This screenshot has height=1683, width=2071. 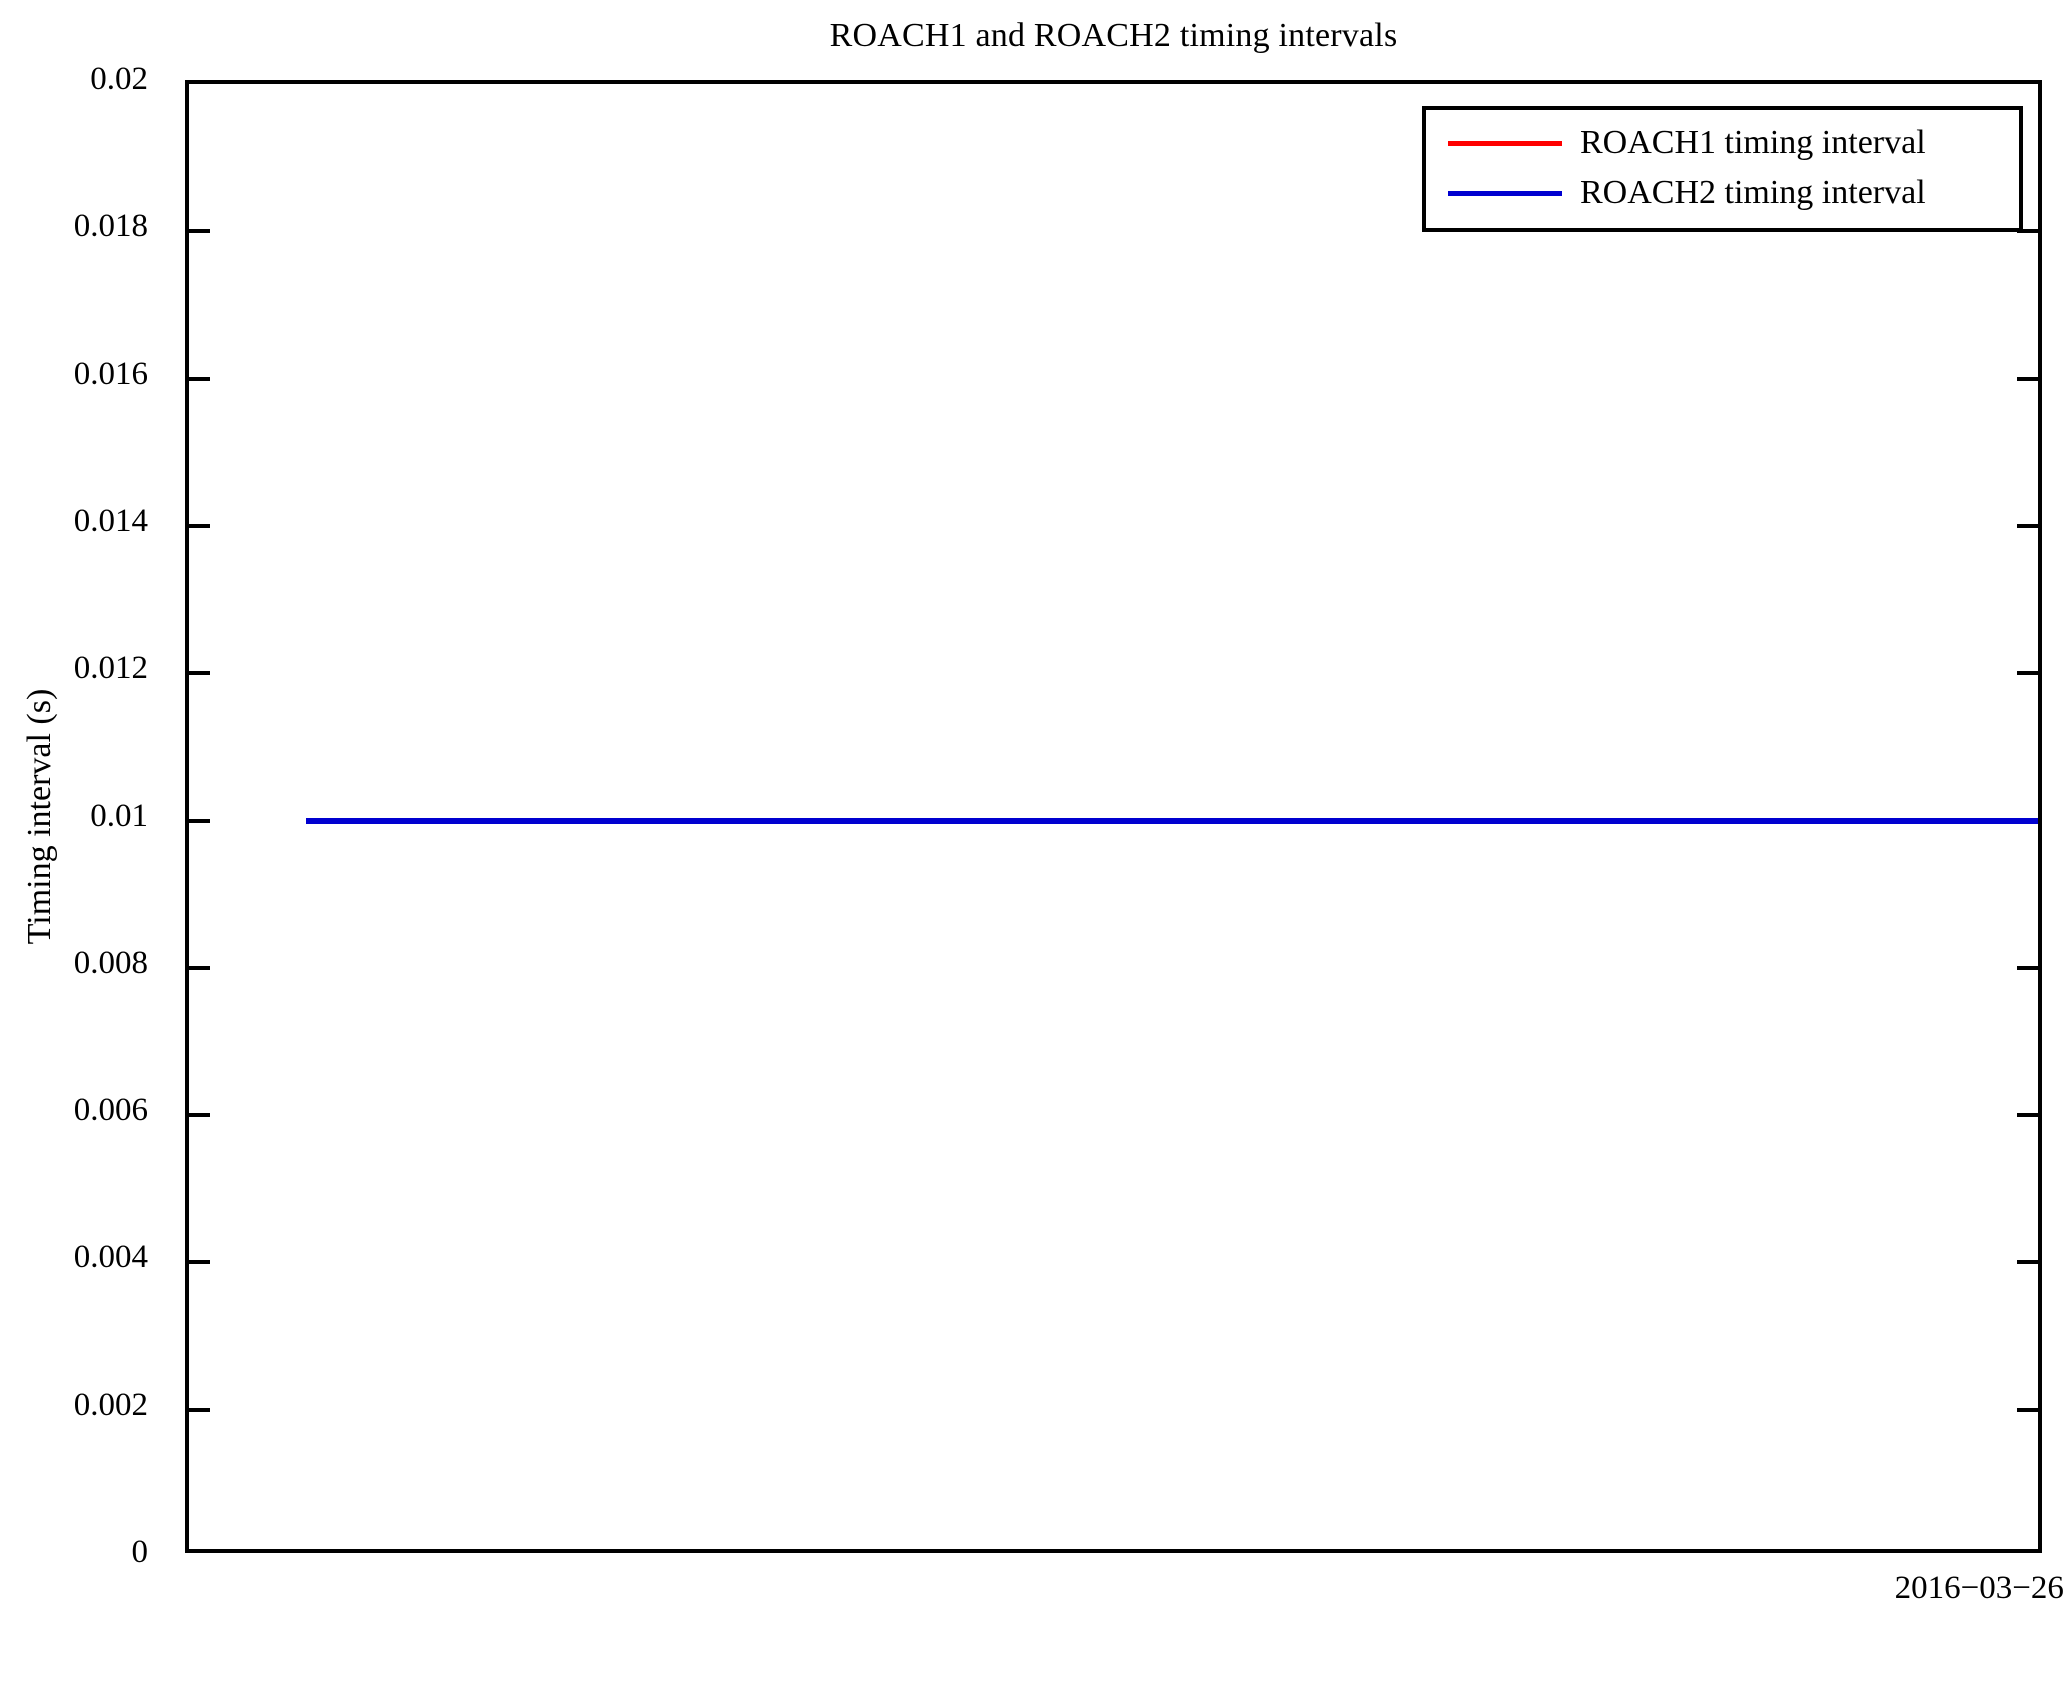 I want to click on y-tick-label: 0.012, so click(x=110, y=668).